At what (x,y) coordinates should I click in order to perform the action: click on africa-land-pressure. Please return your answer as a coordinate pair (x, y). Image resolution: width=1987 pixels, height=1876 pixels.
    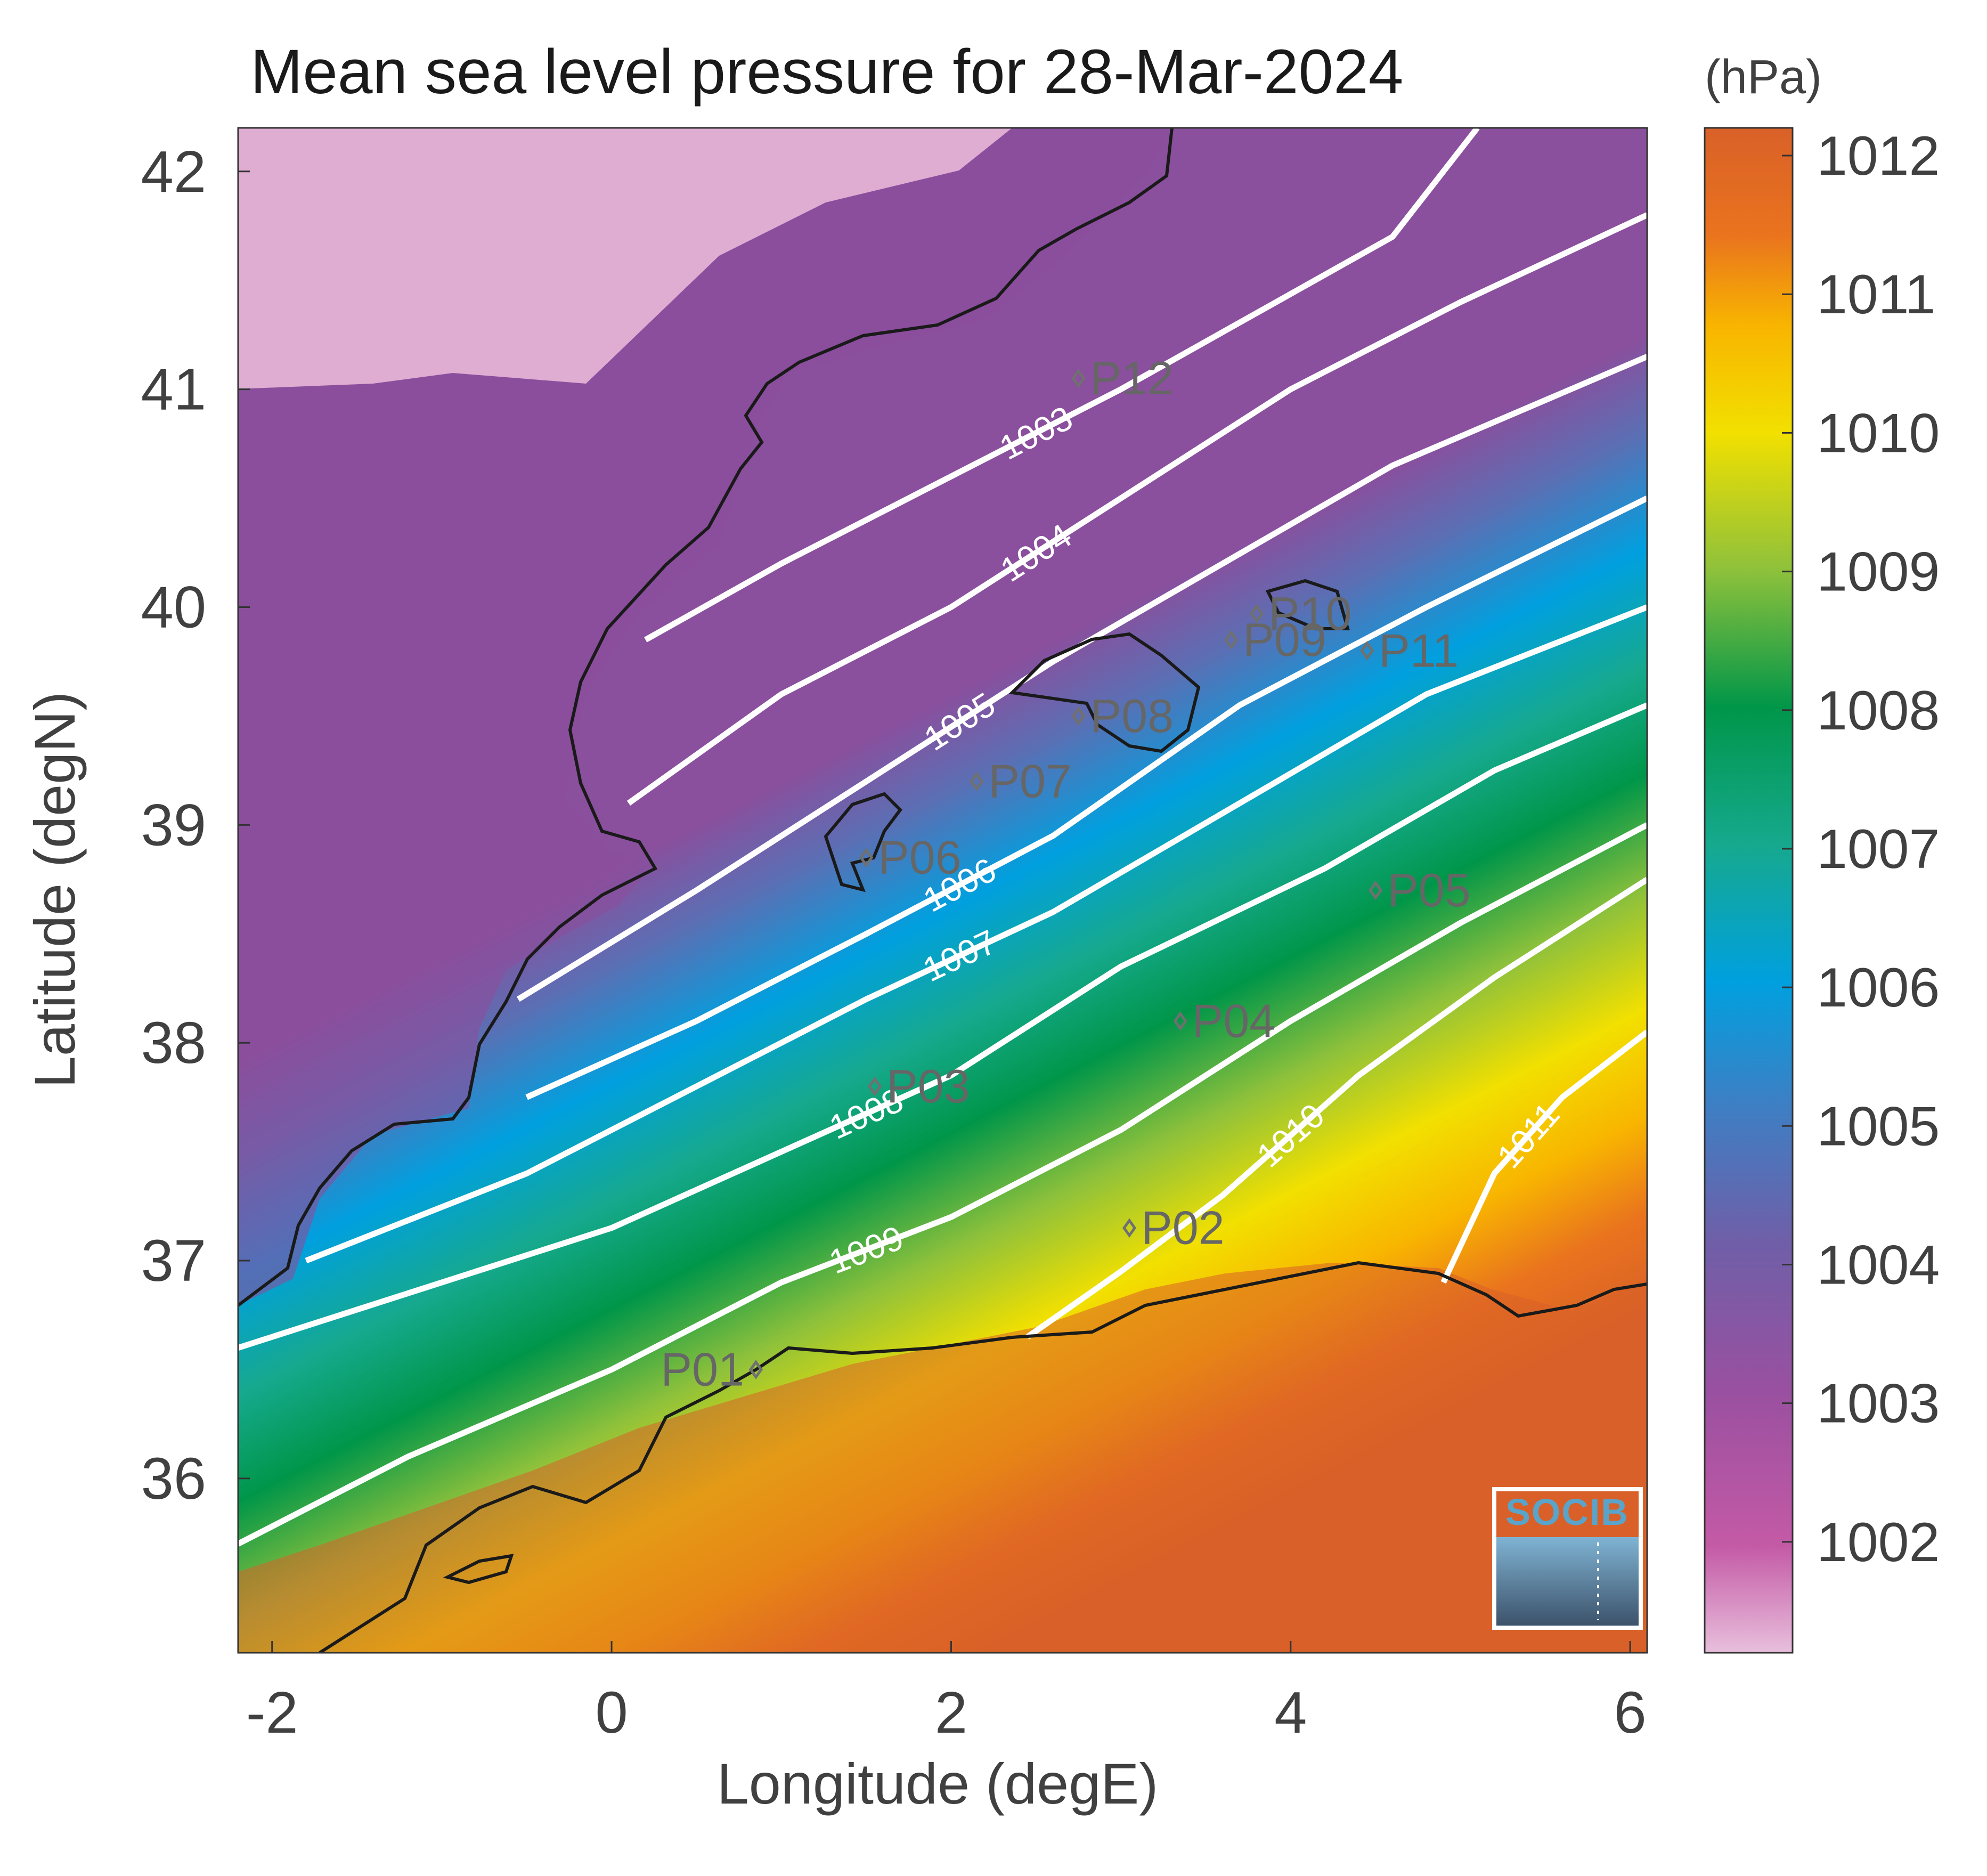
    Looking at the image, I should click on (943, 1458).